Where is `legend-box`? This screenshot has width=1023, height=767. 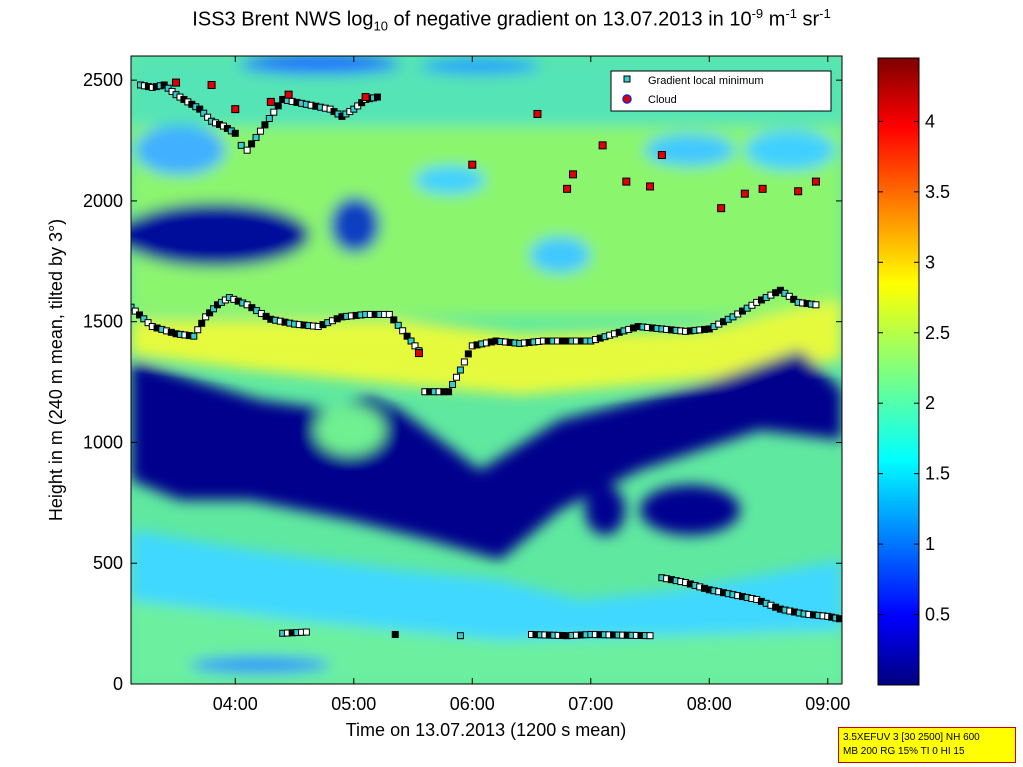 legend-box is located at coordinates (721, 91).